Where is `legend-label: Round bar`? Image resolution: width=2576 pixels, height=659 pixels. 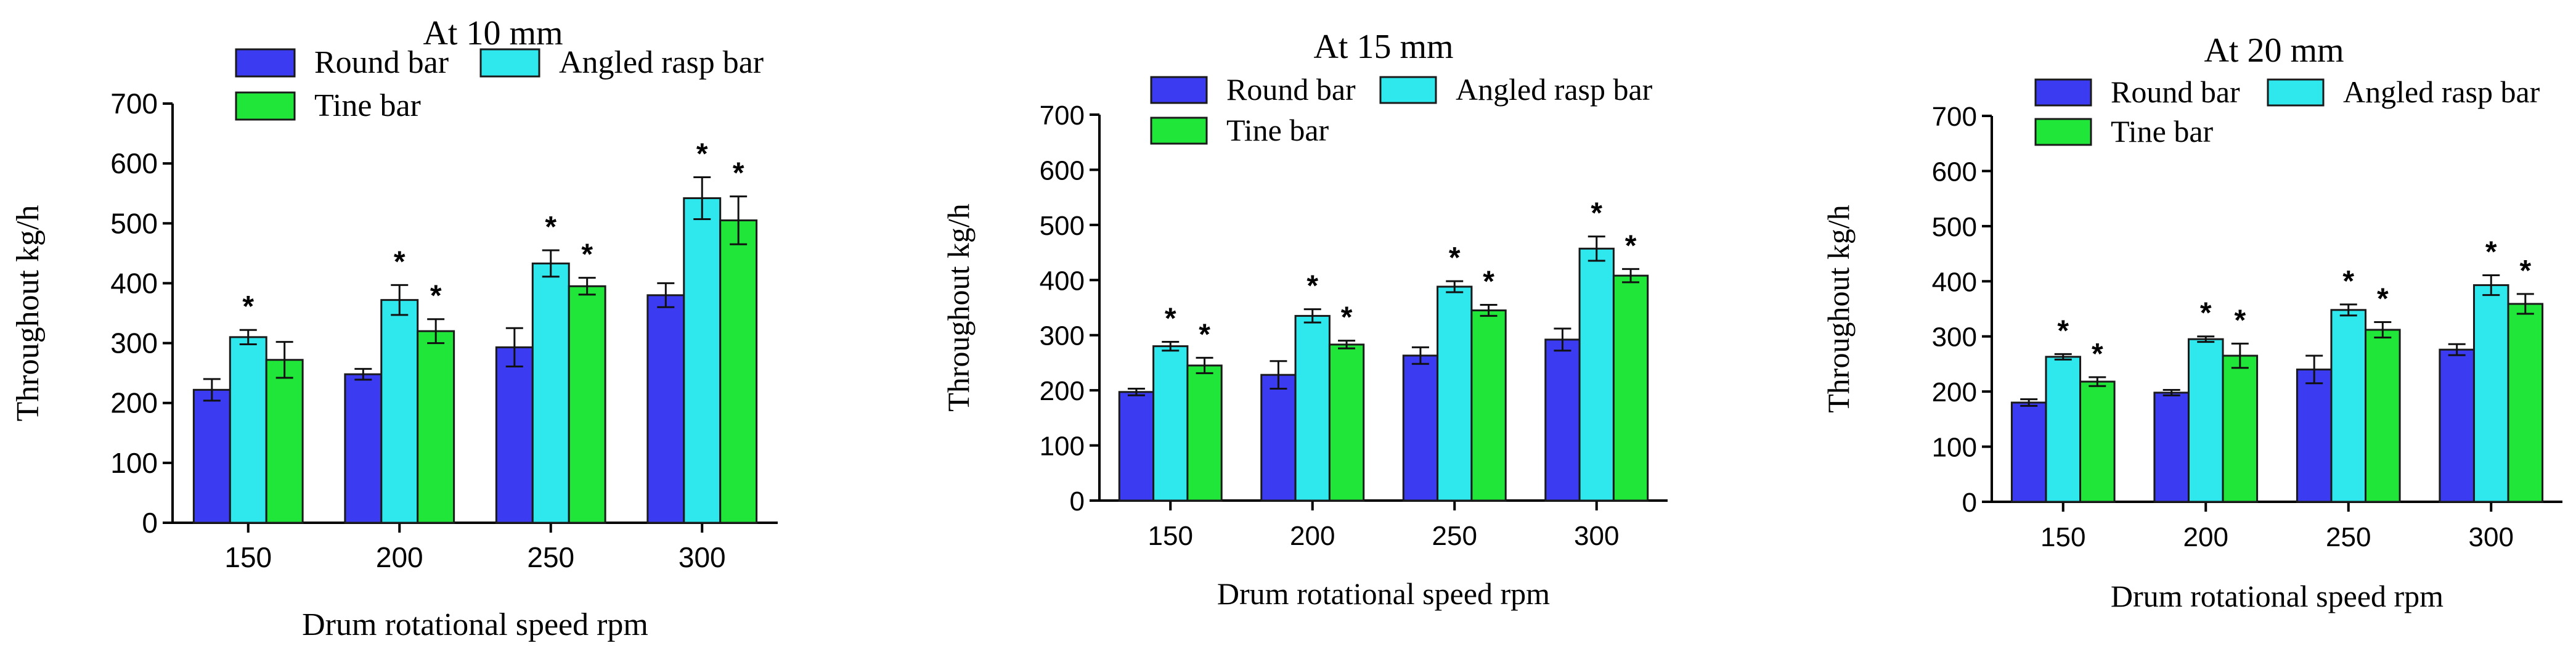 legend-label: Round bar is located at coordinates (2175, 92).